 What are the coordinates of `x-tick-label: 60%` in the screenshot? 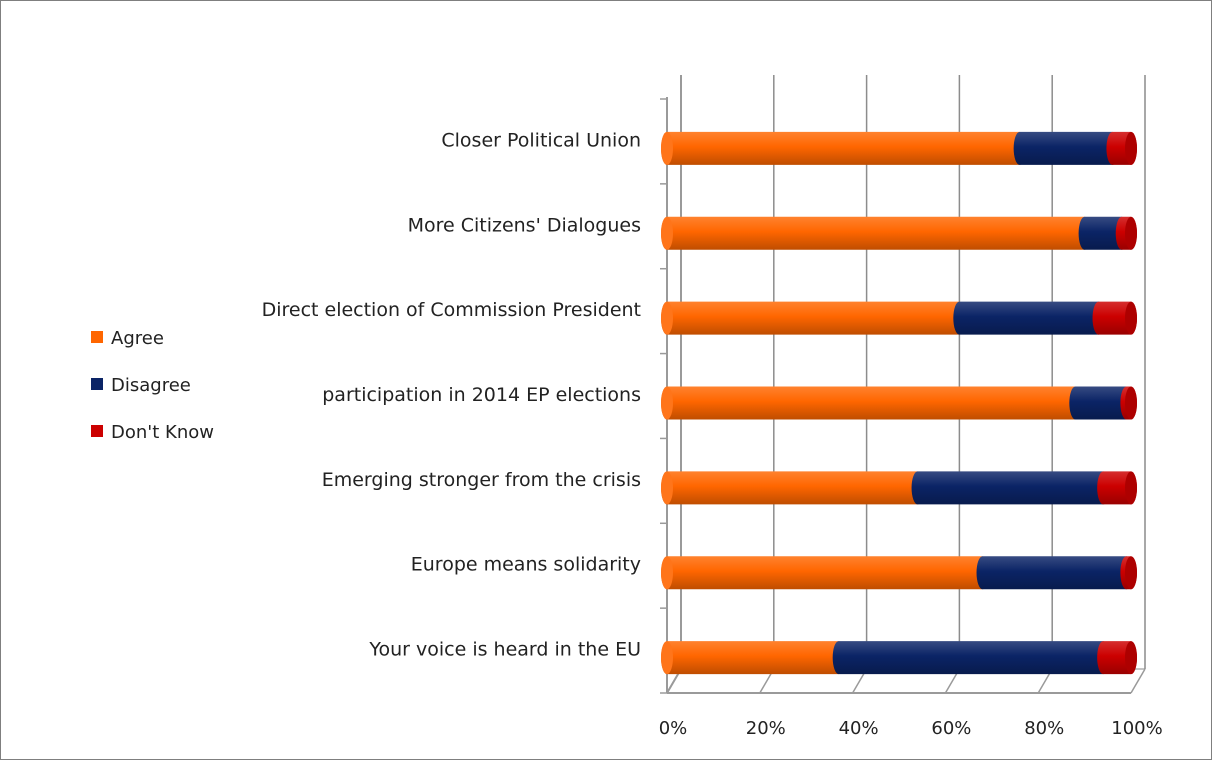 It's located at (951, 728).